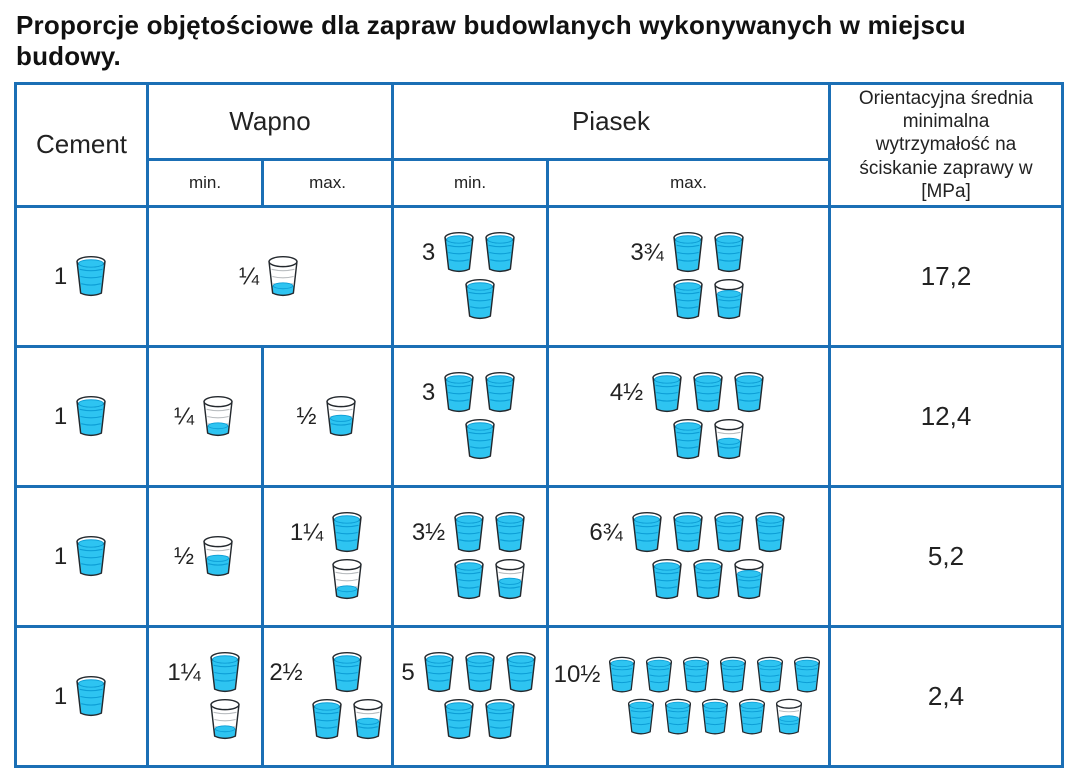  I want to click on cell-piasek-max: 4½, so click(688, 416).